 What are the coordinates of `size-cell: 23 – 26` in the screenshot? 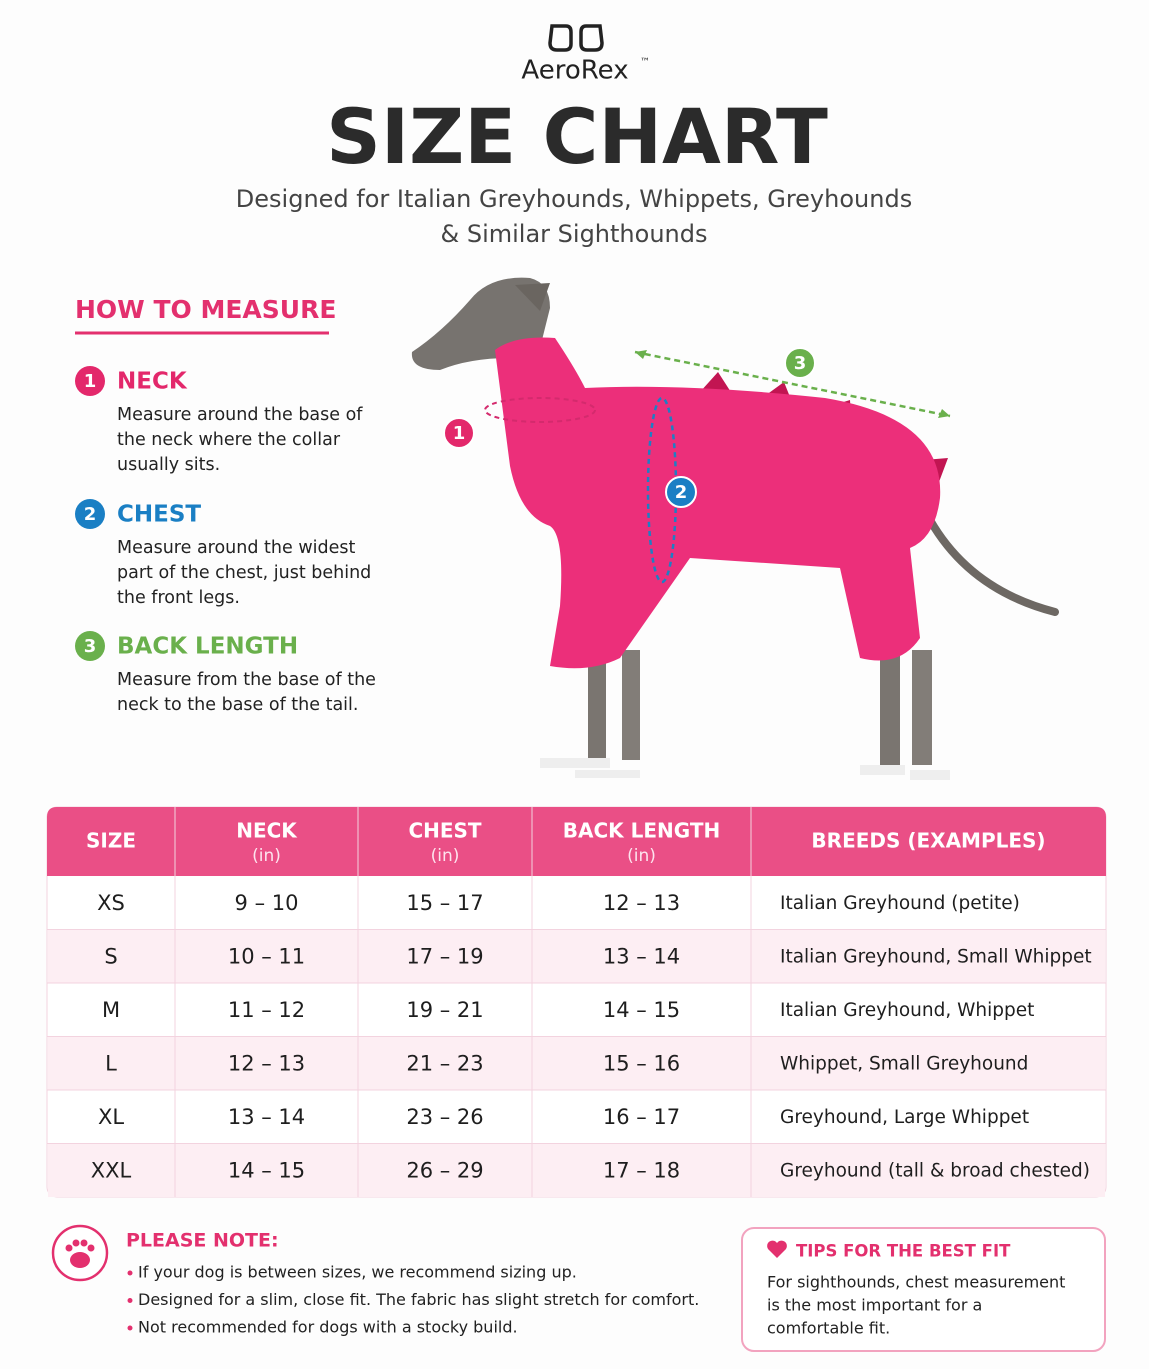 It's located at (444, 1117).